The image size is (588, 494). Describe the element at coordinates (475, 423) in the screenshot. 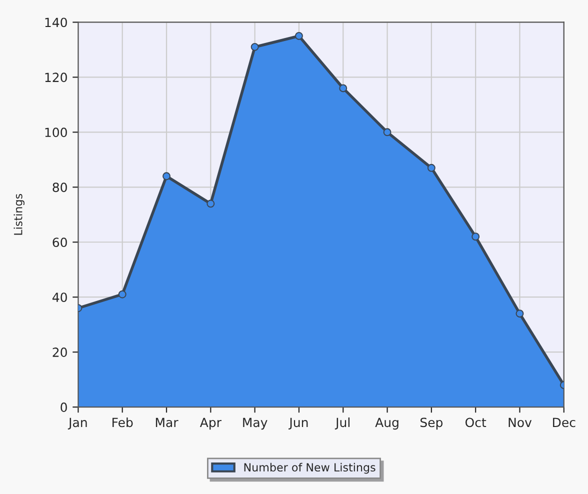

I see `x-tick-label: Oct` at that location.